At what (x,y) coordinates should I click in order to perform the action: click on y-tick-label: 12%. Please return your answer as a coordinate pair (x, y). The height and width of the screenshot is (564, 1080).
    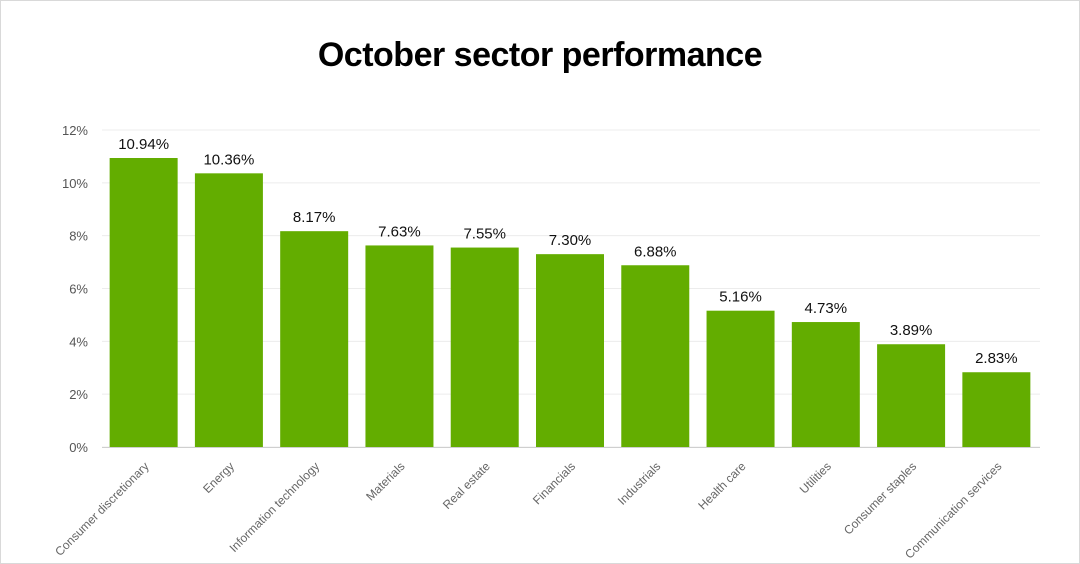
    Looking at the image, I should click on (75, 130).